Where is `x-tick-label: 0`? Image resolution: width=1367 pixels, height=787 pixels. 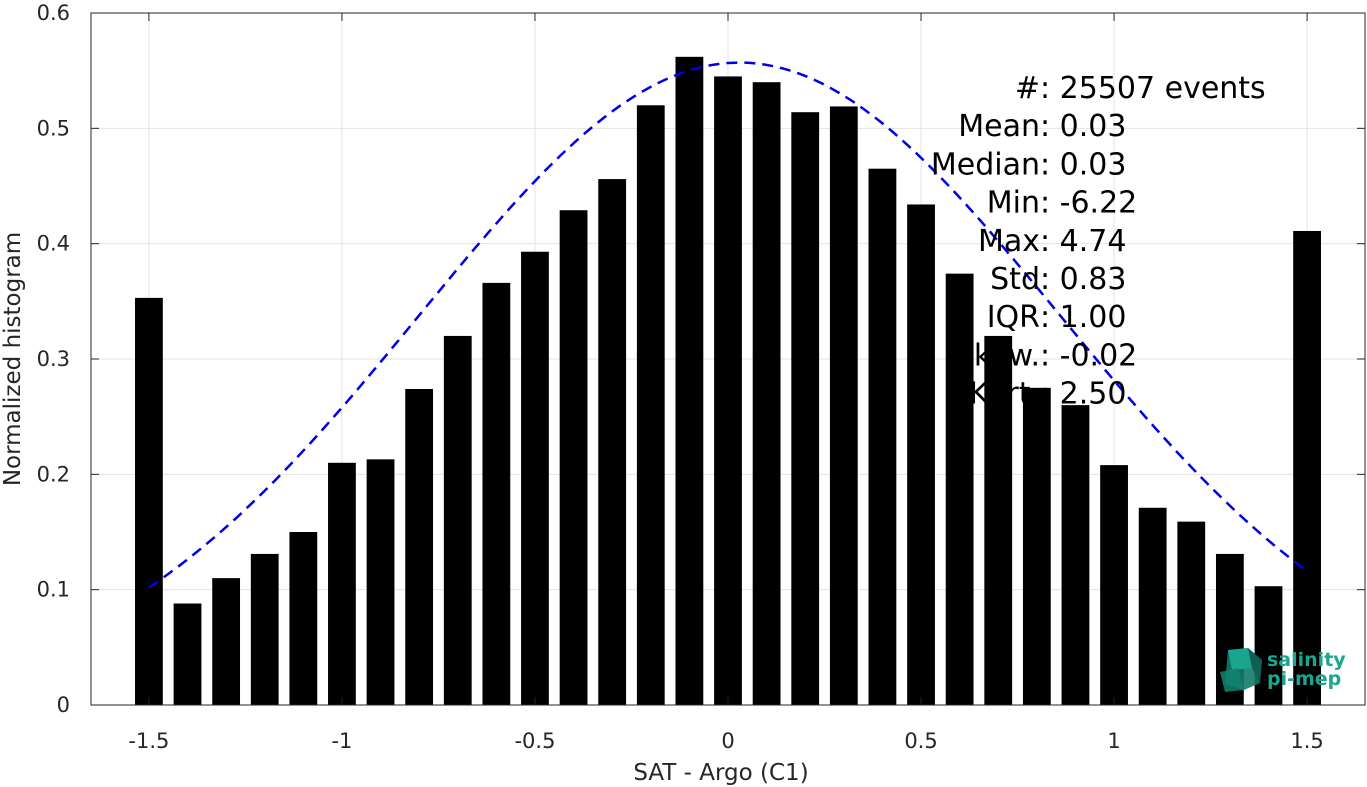
x-tick-label: 0 is located at coordinates (727, 741).